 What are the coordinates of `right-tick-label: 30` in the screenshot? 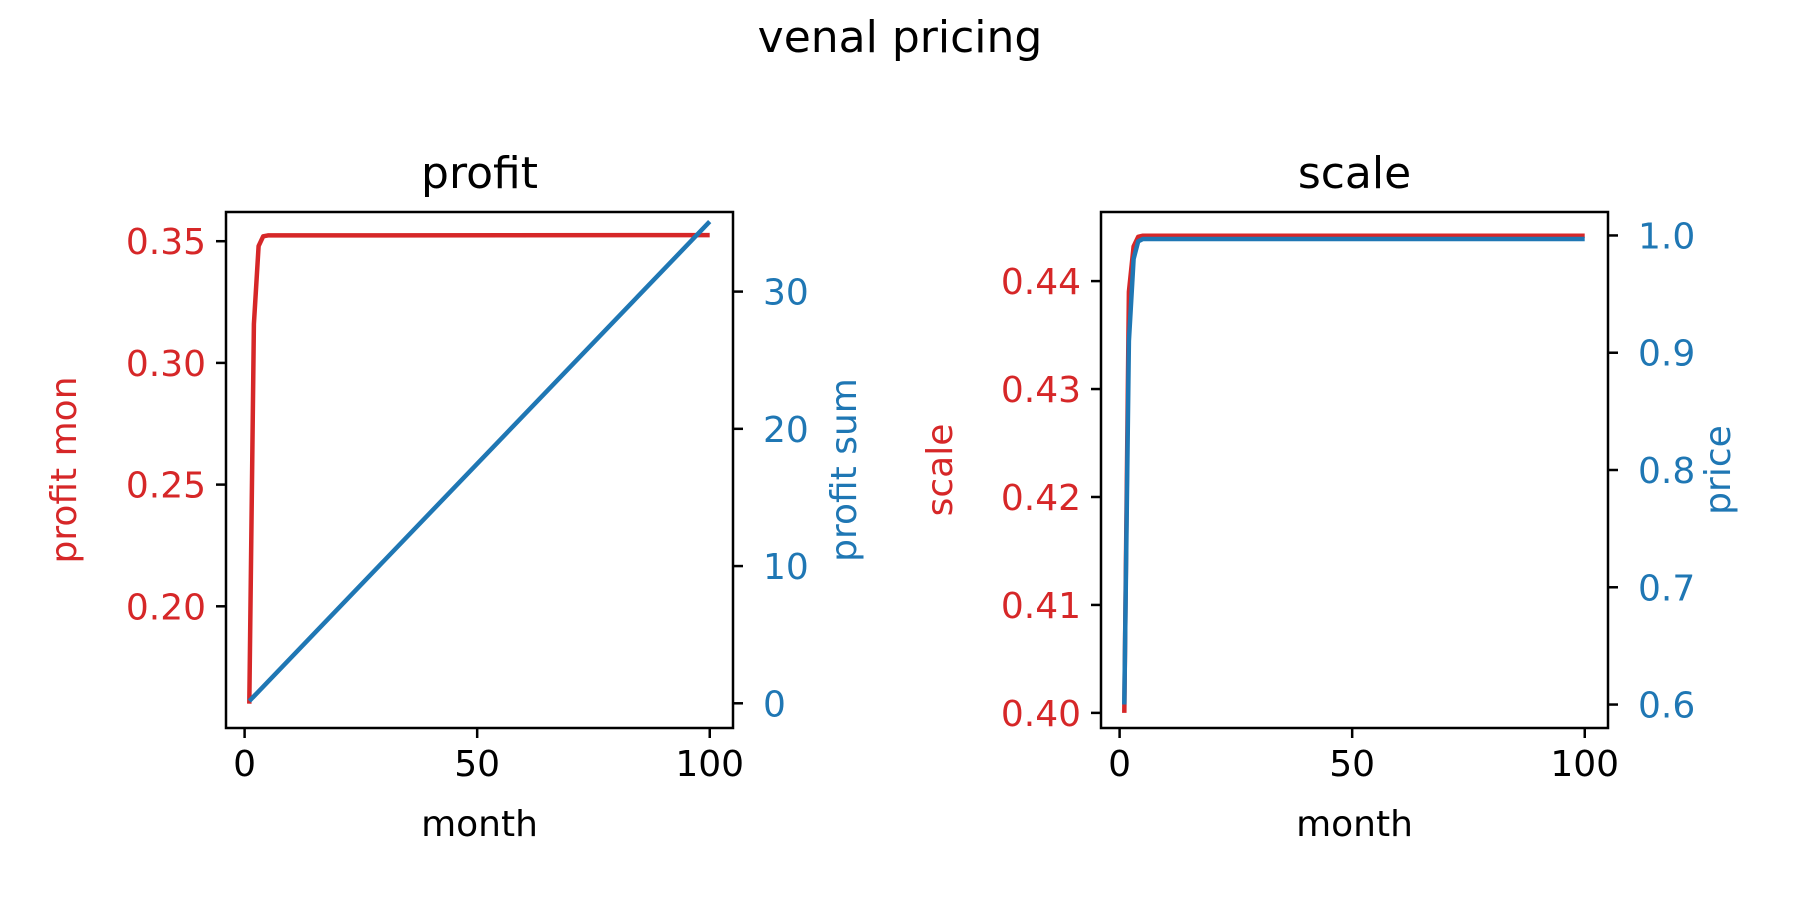 It's located at (786, 293).